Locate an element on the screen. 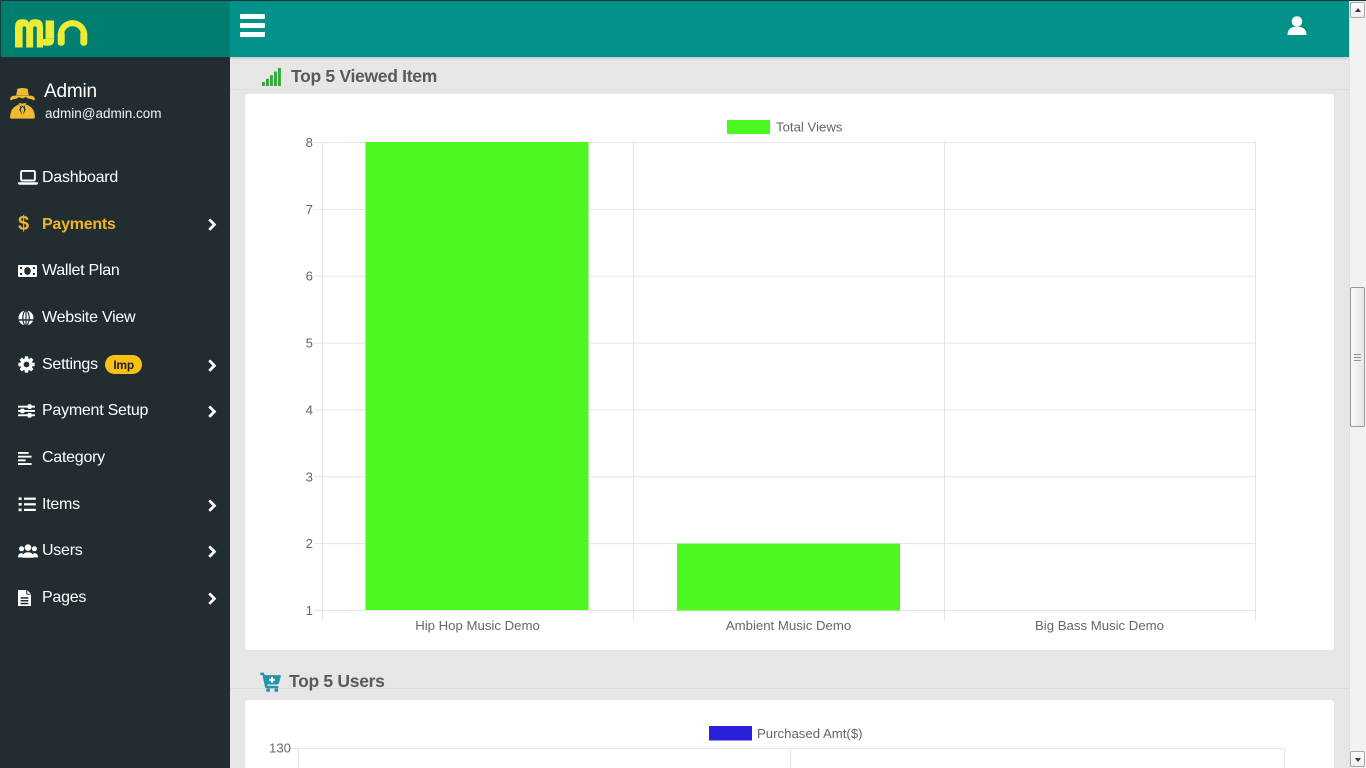 The image size is (1366, 768). svg-text: Hip Hop Music Demo is located at coordinates (477, 625).